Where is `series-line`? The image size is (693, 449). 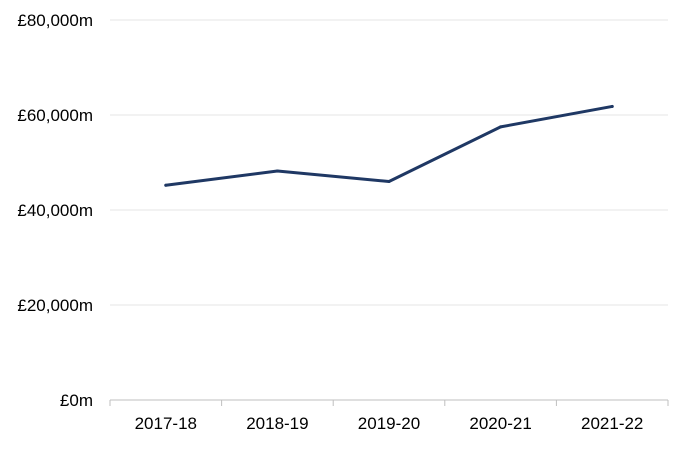 series-line is located at coordinates (389, 145).